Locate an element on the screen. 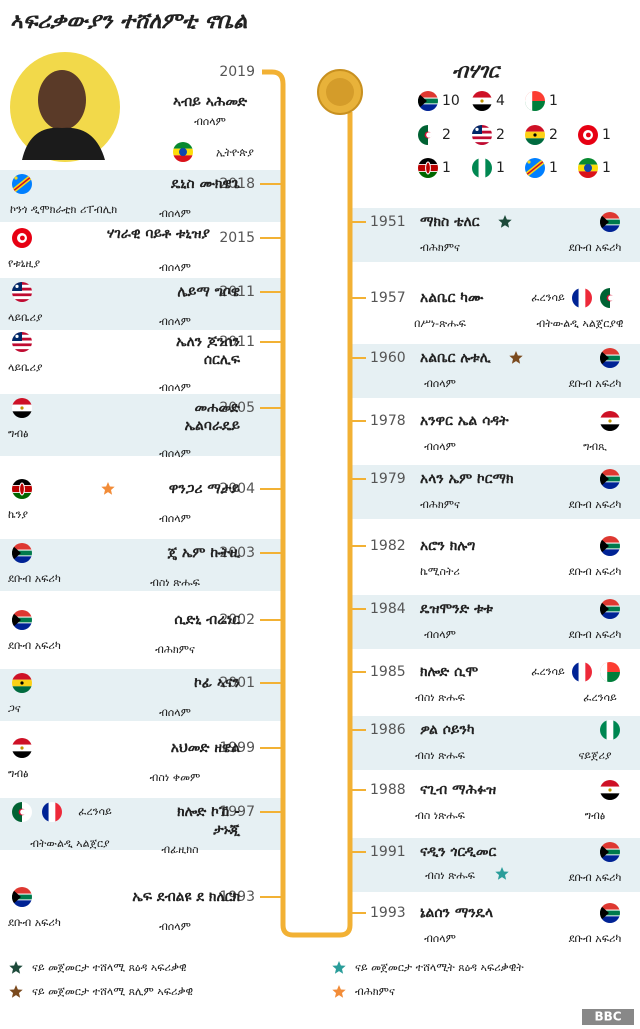 The width and height of the screenshot is (640, 1029). origin: ፈረንሳይ is located at coordinates (600, 697).